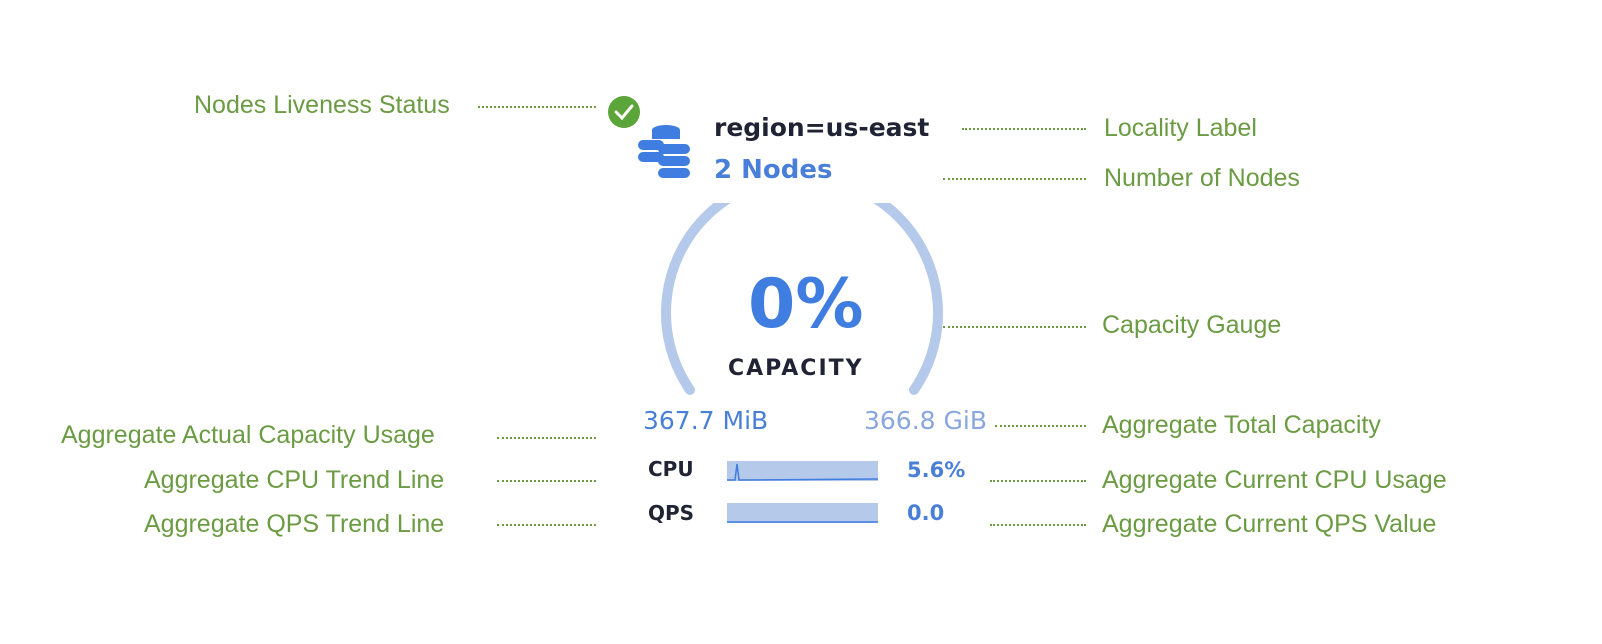 This screenshot has width=1602, height=644. Describe the element at coordinates (1180, 128) in the screenshot. I see `annotation-locality: Locality Label` at that location.